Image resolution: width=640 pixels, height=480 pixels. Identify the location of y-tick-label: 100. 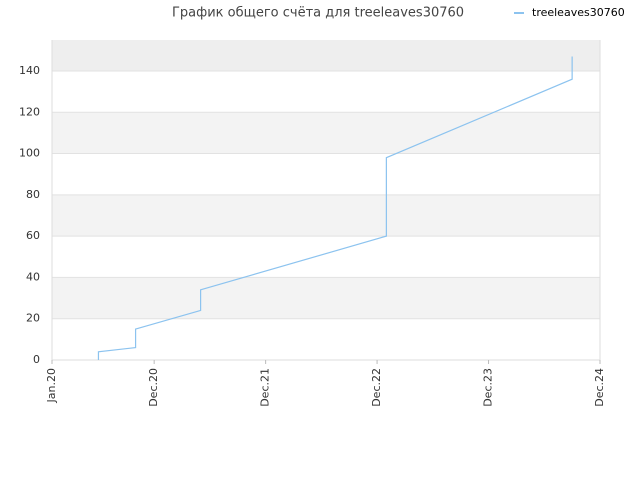
(29, 153).